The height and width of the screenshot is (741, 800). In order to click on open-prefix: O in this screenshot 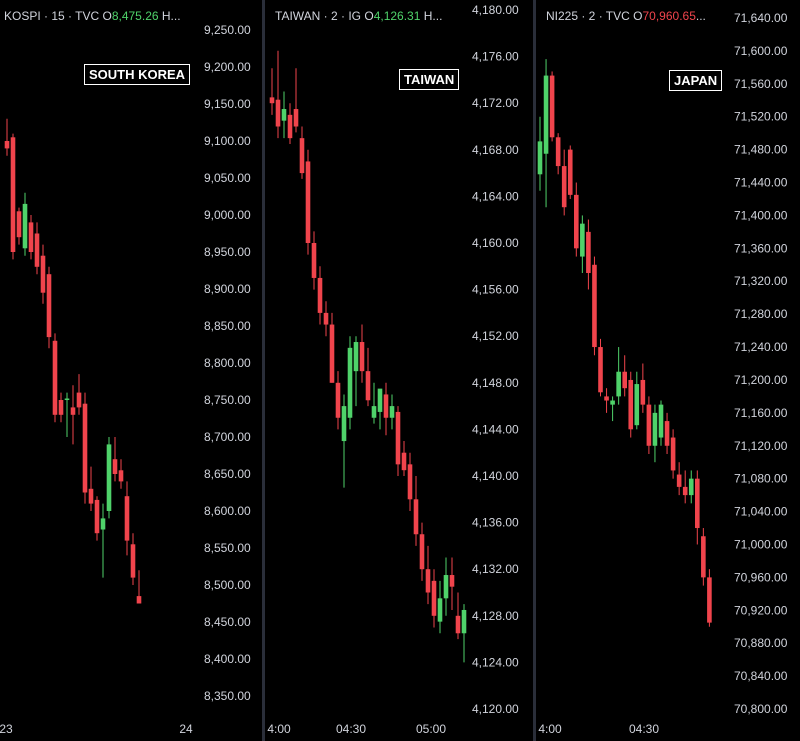, I will do `click(107, 16)`.